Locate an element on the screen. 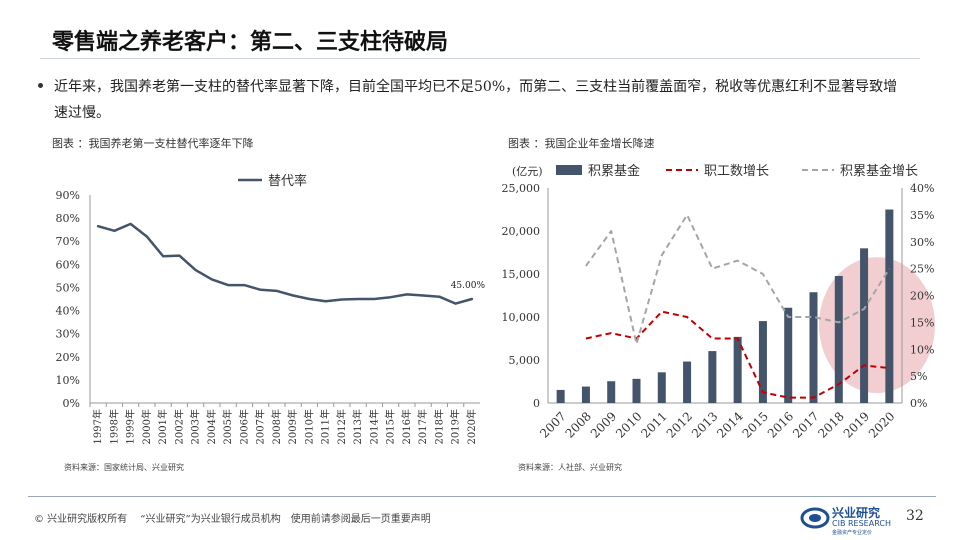 The height and width of the screenshot is (540, 960). y-right-tick-label: 35% is located at coordinates (922, 215).